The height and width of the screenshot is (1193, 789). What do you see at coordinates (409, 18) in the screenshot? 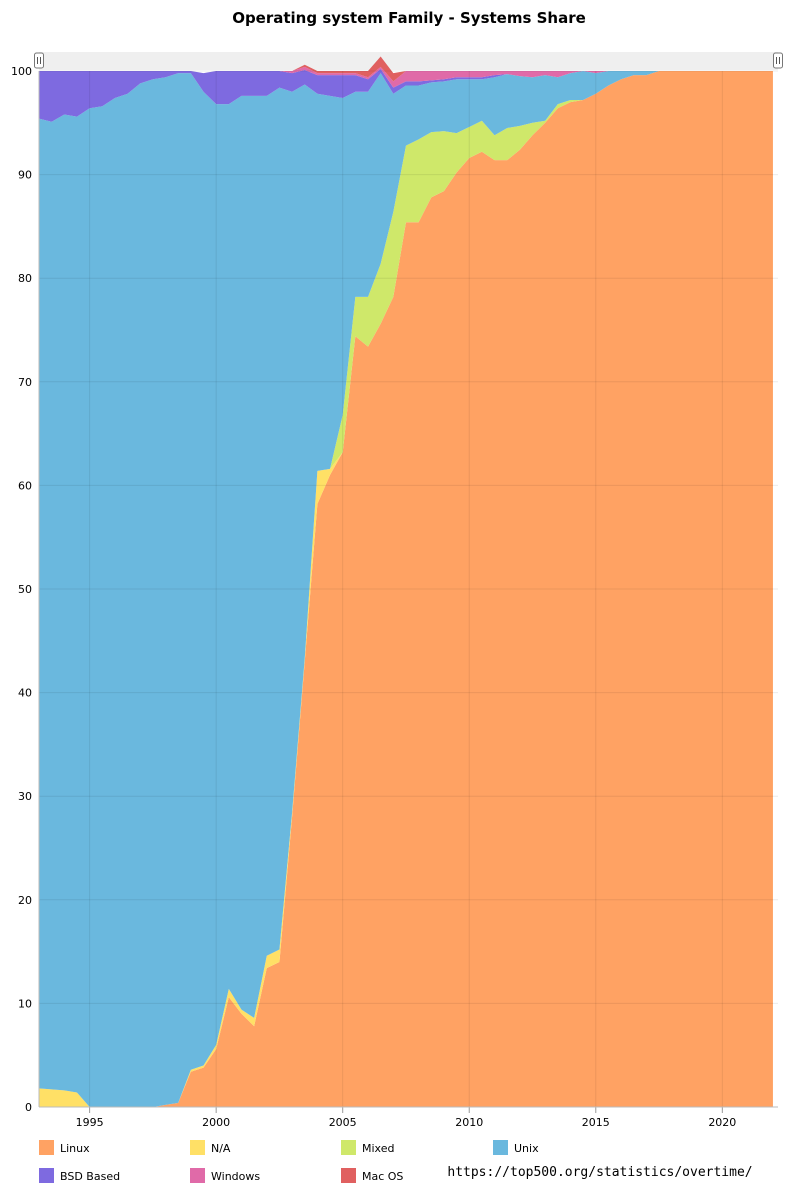
I see `chart-title: Operating system Family - Systems Share` at bounding box center [409, 18].